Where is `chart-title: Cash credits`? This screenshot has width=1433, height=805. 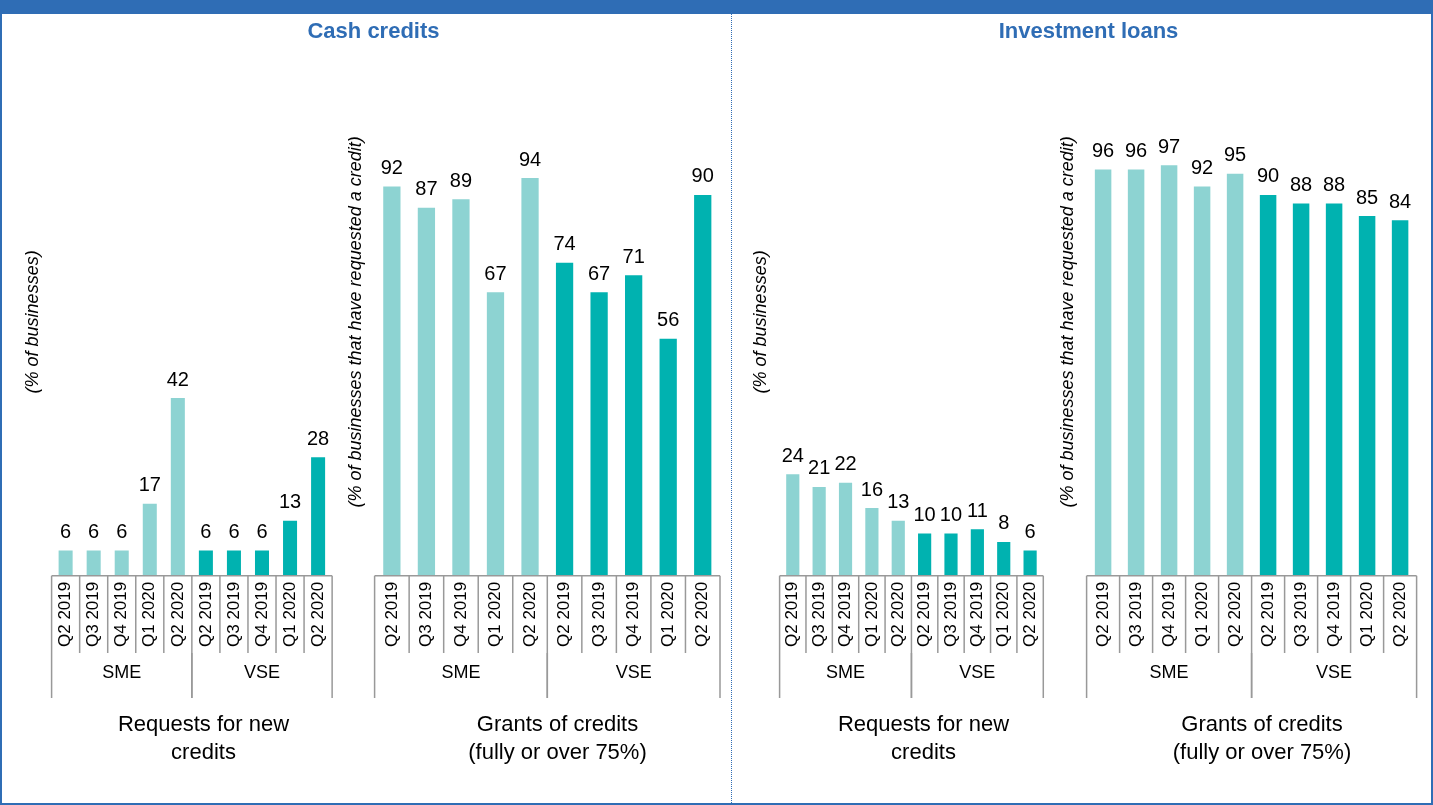
chart-title: Cash credits is located at coordinates (373, 31).